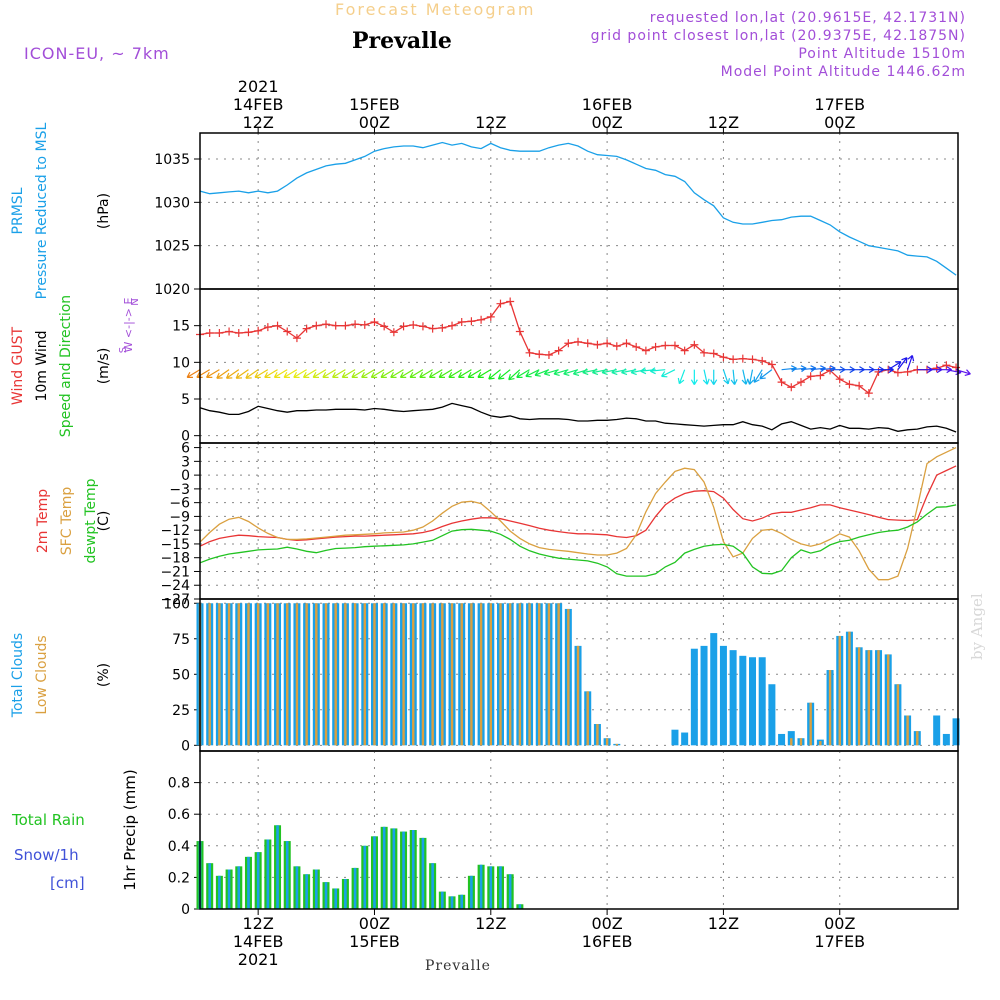 The image size is (1000, 1000). What do you see at coordinates (579, 366) in the screenshot?
I see `panel-frame` at bounding box center [579, 366].